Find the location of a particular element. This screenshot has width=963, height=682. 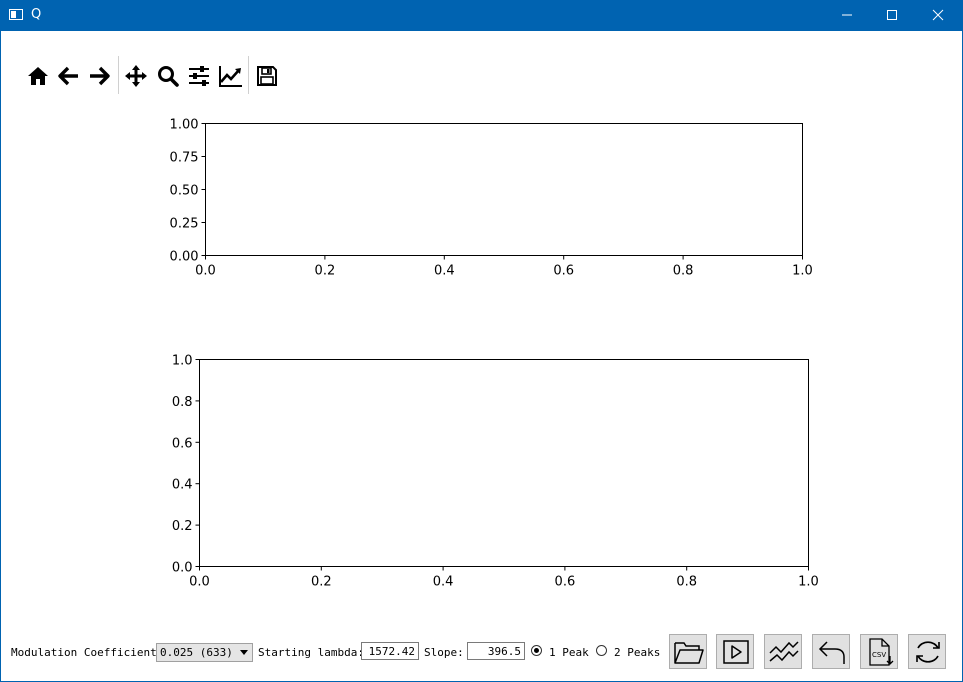

zoom-icon is located at coordinates (168, 76).